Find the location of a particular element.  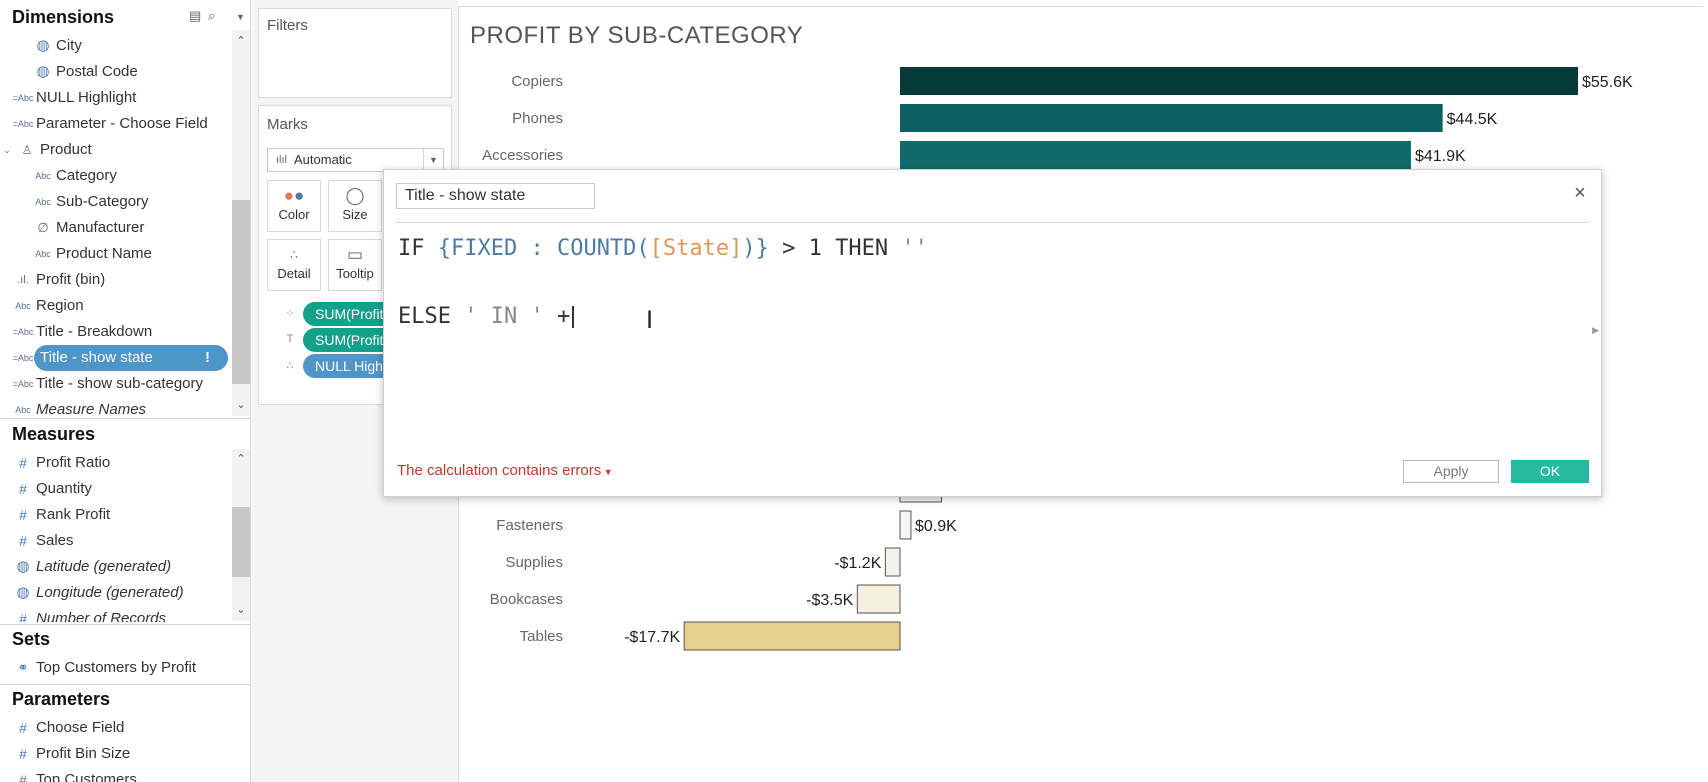

field-product-hierarchy: ⌄ ♙ Product is located at coordinates (45, 150).